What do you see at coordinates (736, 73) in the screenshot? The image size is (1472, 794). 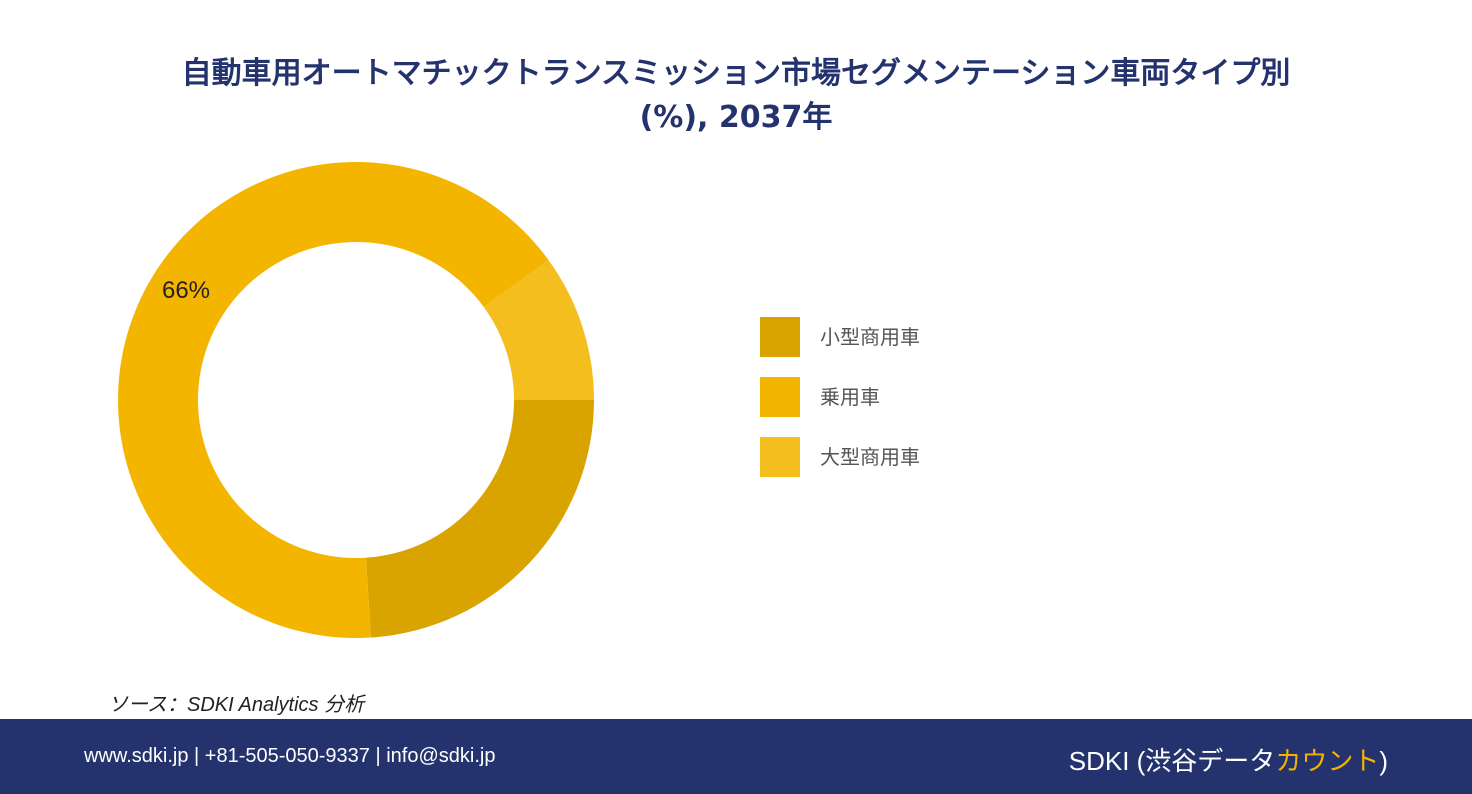 I see `chart-title-line1: 自動車用オートマチックトランスミッション市場セグメンテーション車両タイプ別` at bounding box center [736, 73].